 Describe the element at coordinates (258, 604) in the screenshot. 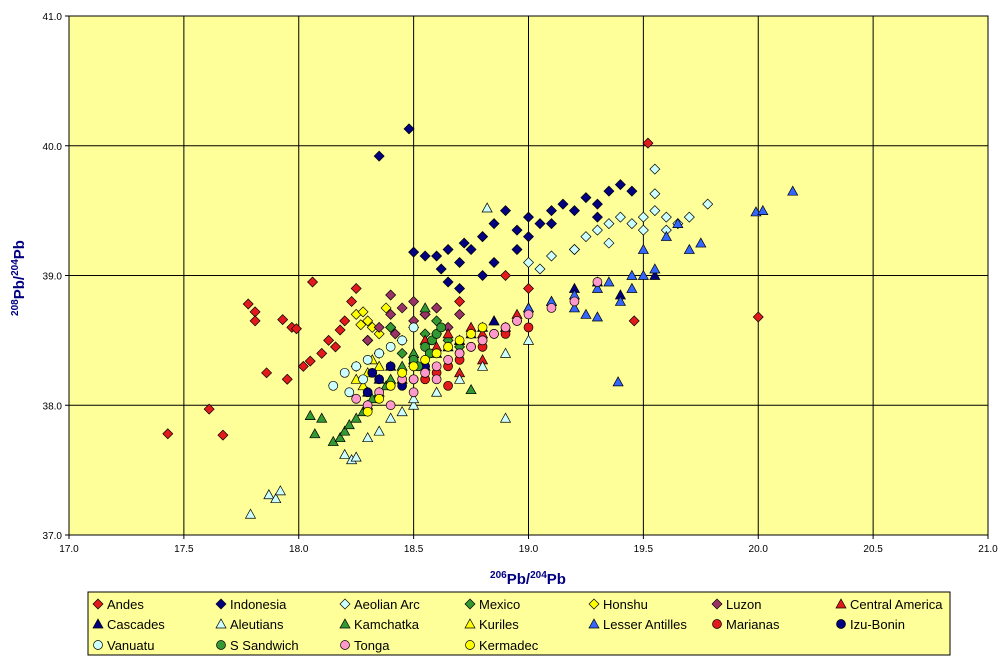

I see `legend-label-indonesia: Indonesia` at that location.